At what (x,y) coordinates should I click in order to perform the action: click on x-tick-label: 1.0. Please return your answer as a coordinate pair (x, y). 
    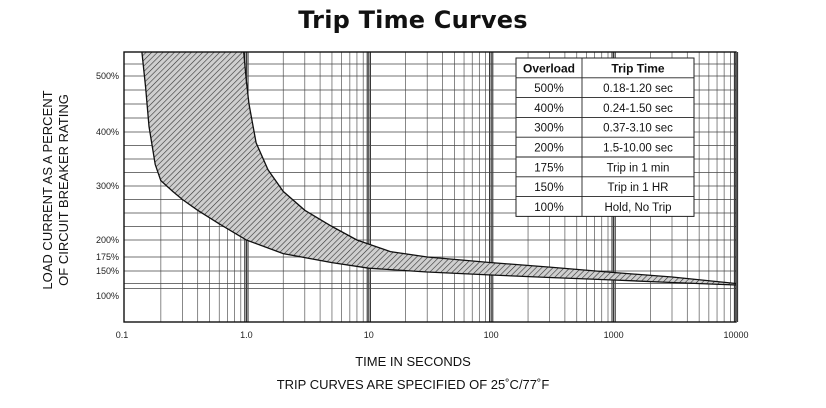
    Looking at the image, I should click on (246, 335).